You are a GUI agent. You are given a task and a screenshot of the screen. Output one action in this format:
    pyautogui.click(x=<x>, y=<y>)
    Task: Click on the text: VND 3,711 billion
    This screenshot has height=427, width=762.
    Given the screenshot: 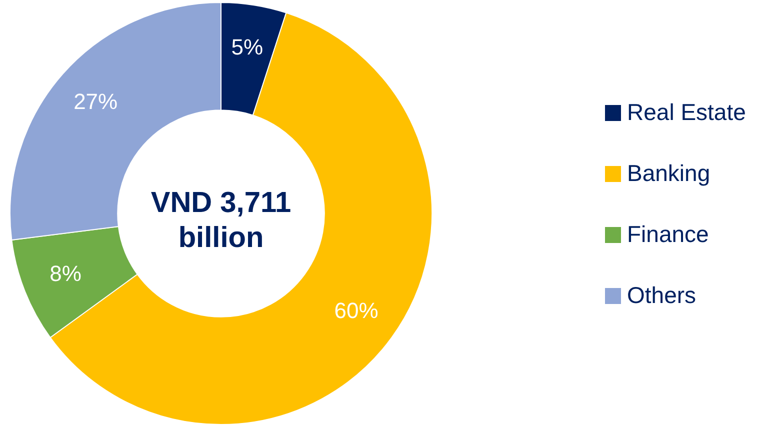 What is the action you would take?
    pyautogui.click(x=221, y=221)
    